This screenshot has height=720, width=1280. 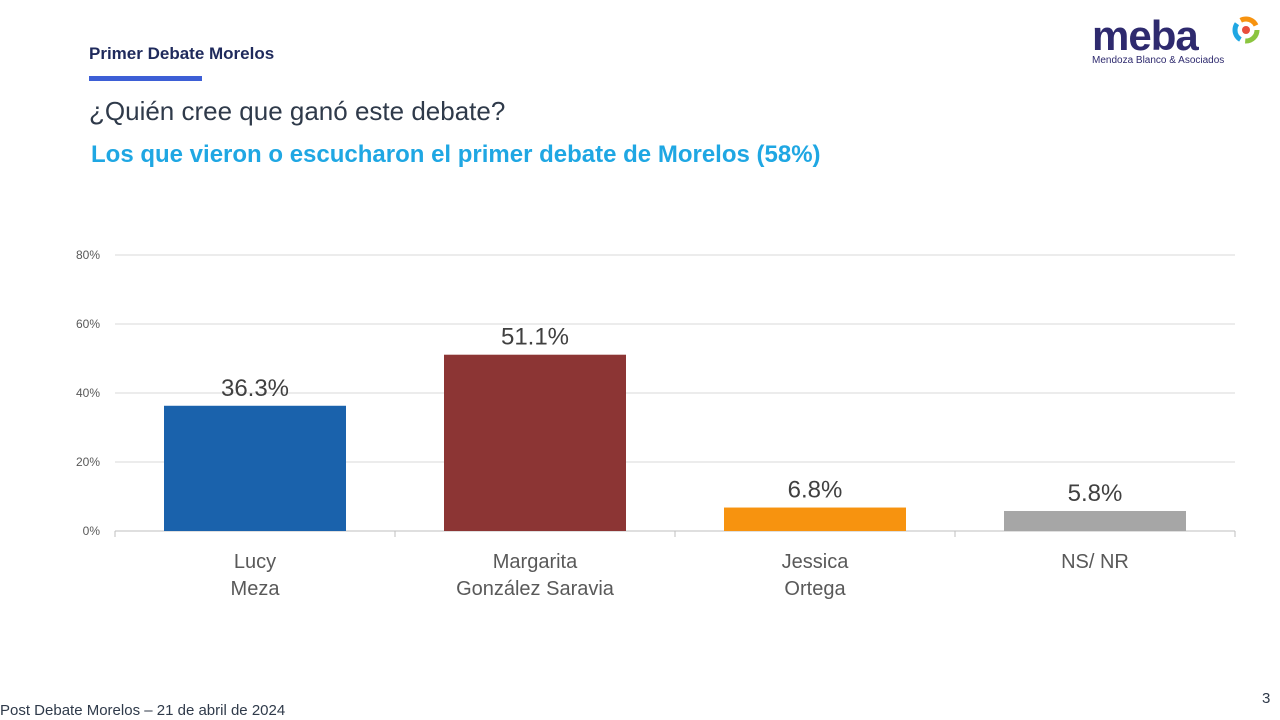 I want to click on section-title-underline, so click(x=145, y=78).